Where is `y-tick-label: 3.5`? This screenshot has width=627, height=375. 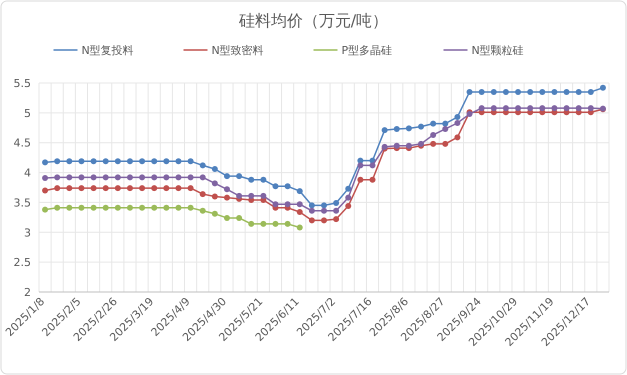 y-tick-label: 3.5 is located at coordinates (22, 203).